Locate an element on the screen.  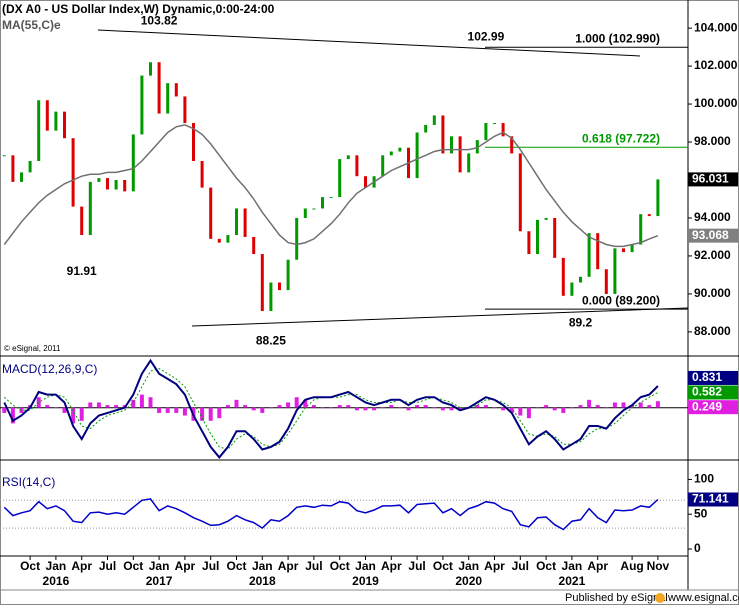
credit: © eSignal, 2011 is located at coordinates (32, 348).